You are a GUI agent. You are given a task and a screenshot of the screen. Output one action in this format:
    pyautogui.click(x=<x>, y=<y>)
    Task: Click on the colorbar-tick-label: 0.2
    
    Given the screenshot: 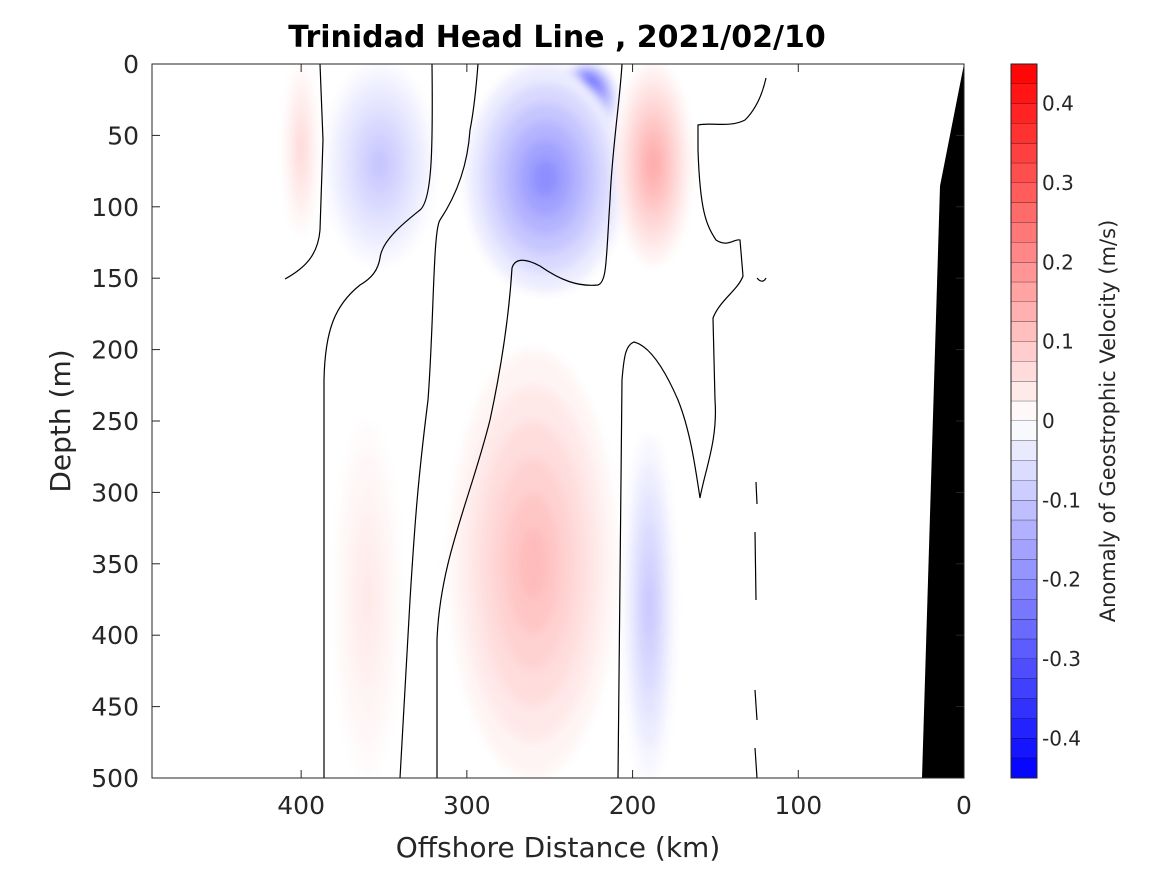 What is the action you would take?
    pyautogui.click(x=1058, y=262)
    